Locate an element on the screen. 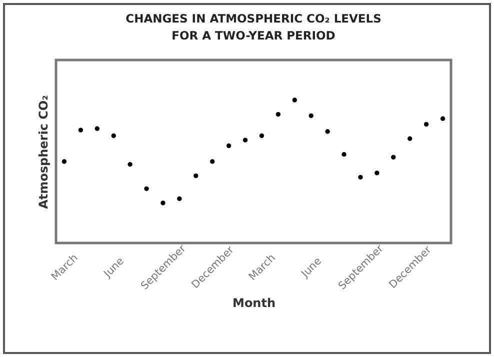  chart-title: CHANGES IN ATMOSPHERIC CO₂ LEVELS FOR A TWO-YEAR PERIOD is located at coordinates (254, 27).